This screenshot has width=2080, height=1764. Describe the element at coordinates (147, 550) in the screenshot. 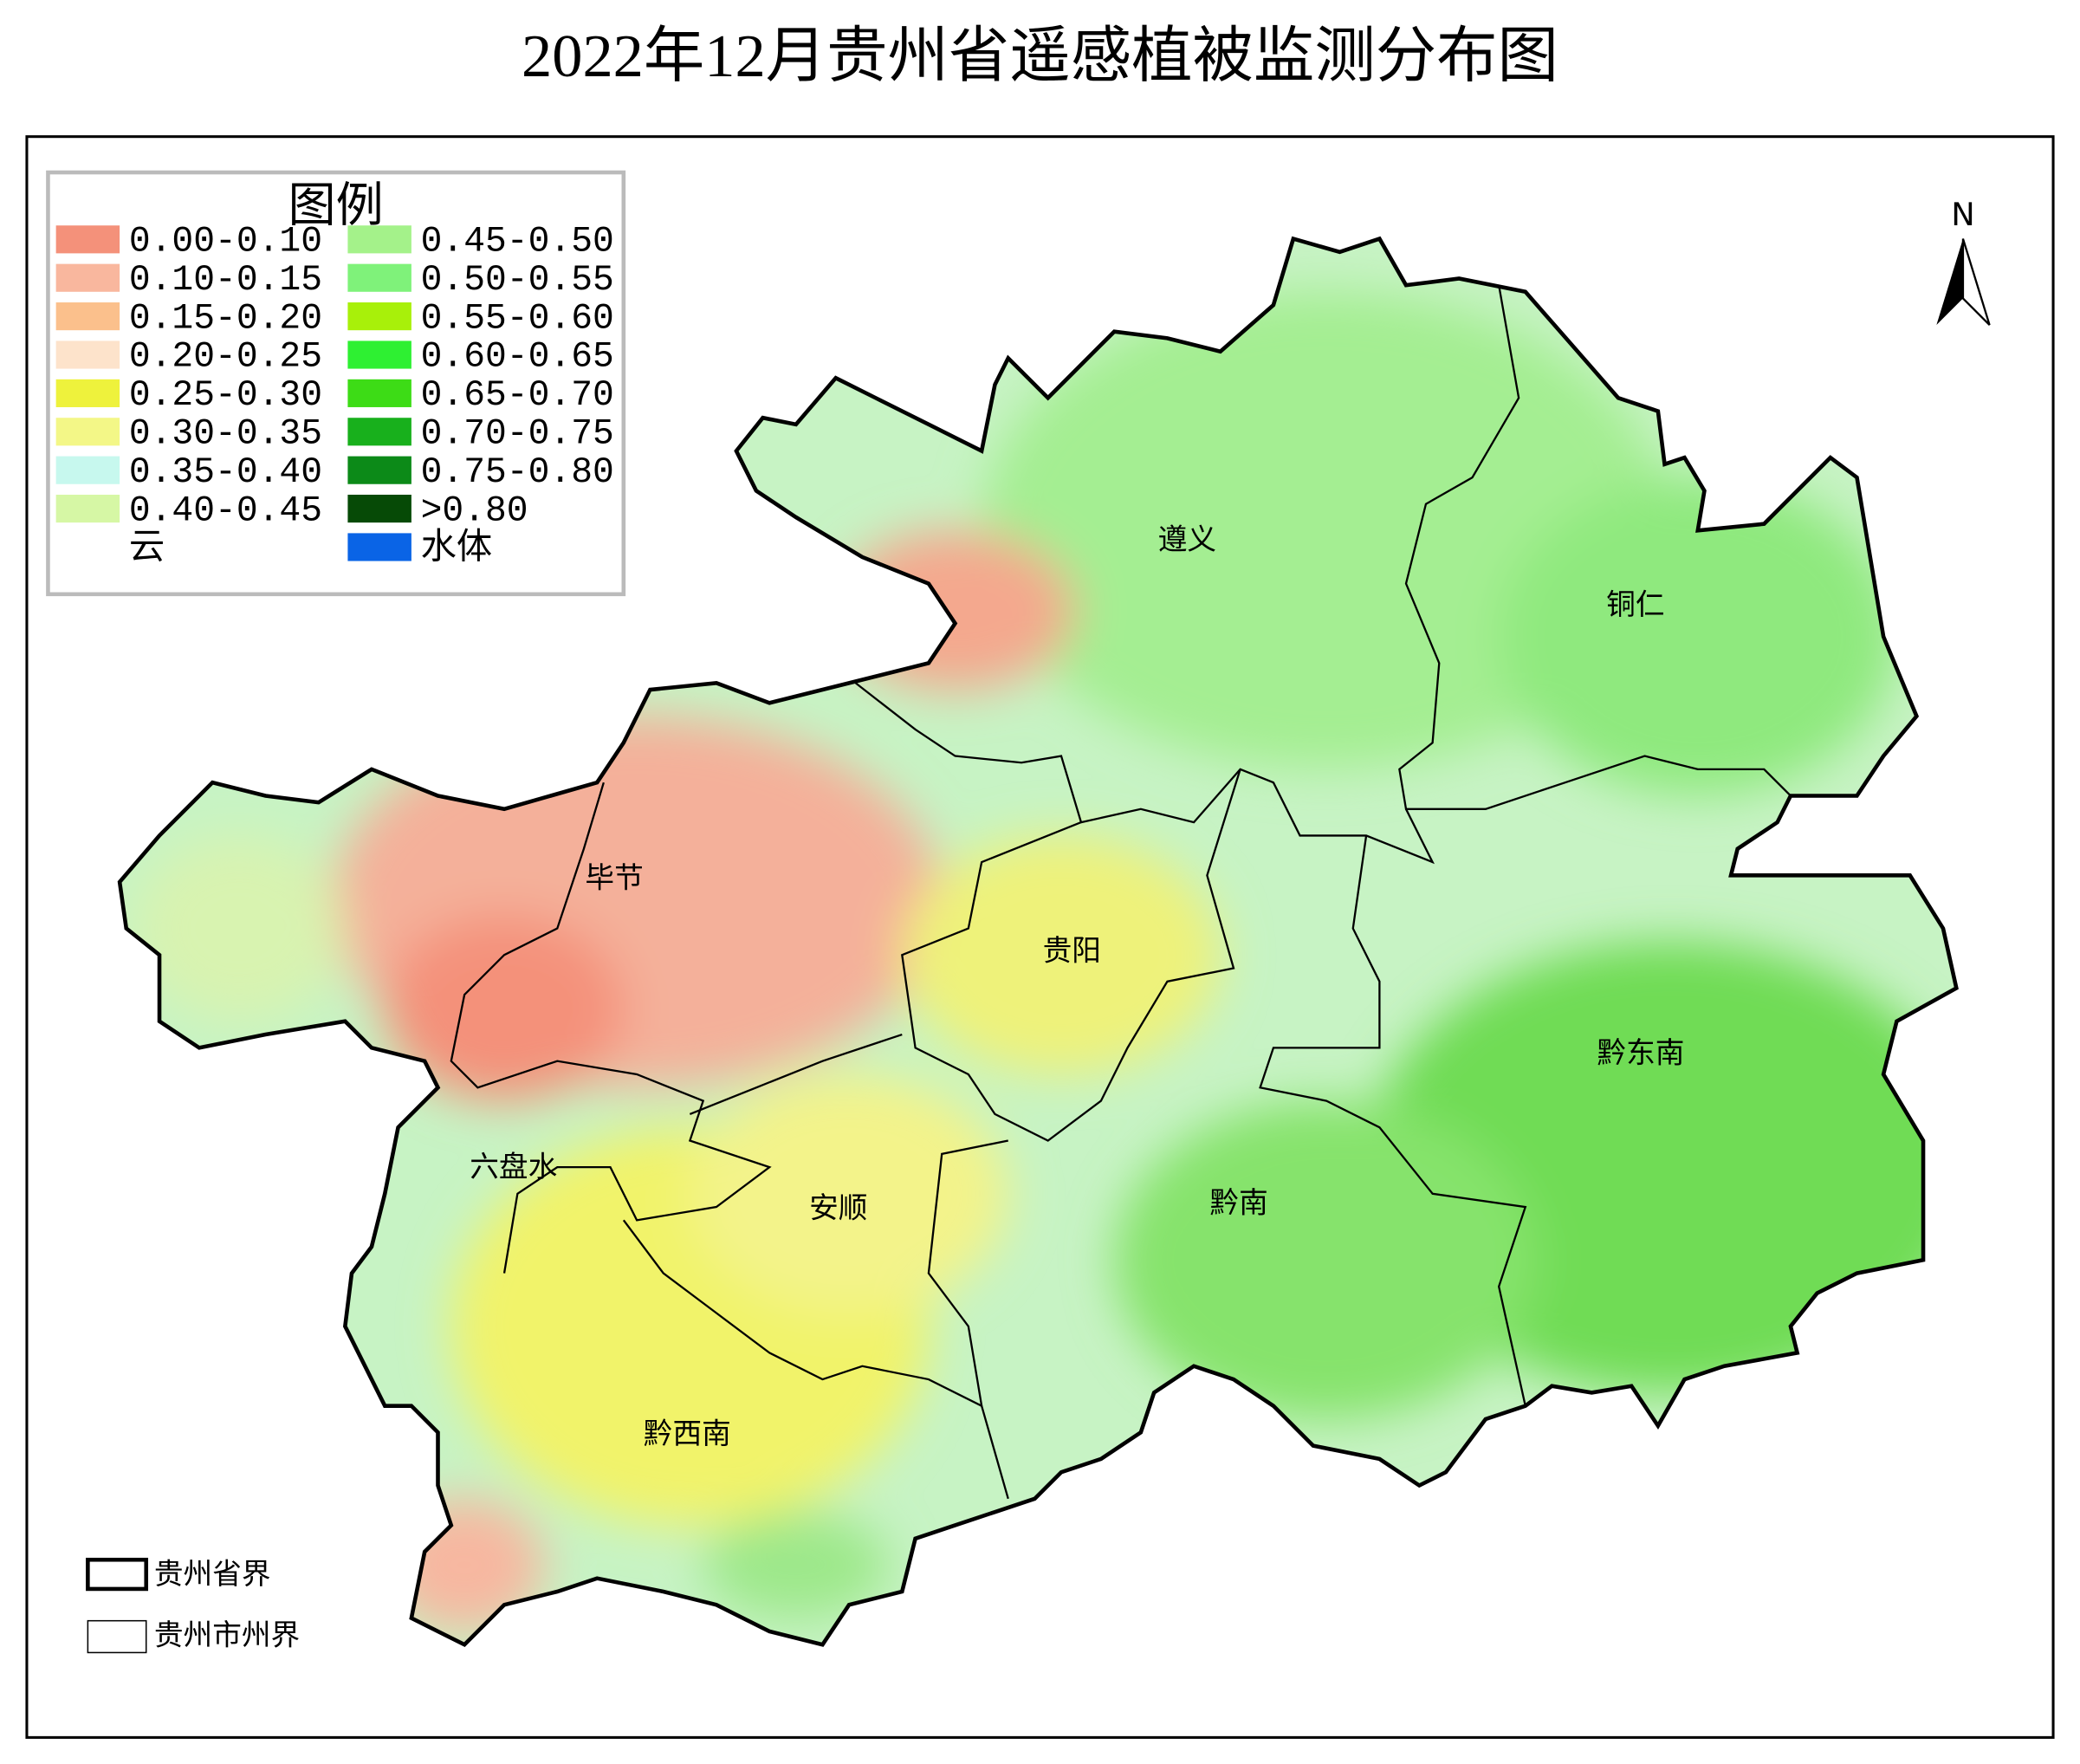

I see `legend-label: 云` at that location.